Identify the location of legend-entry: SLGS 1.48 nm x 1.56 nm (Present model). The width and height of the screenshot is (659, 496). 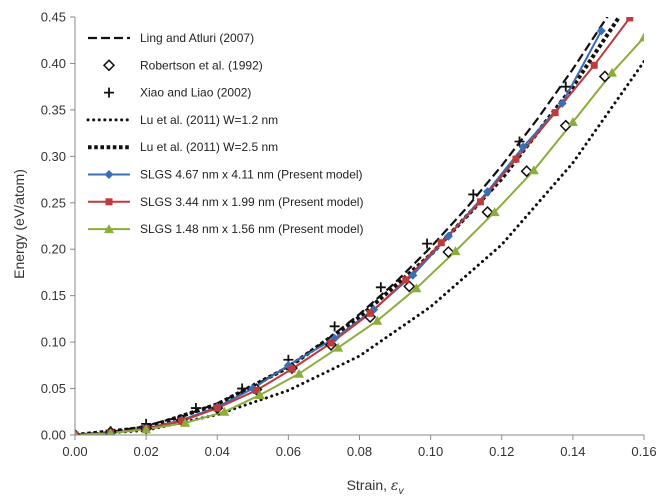
(225, 229).